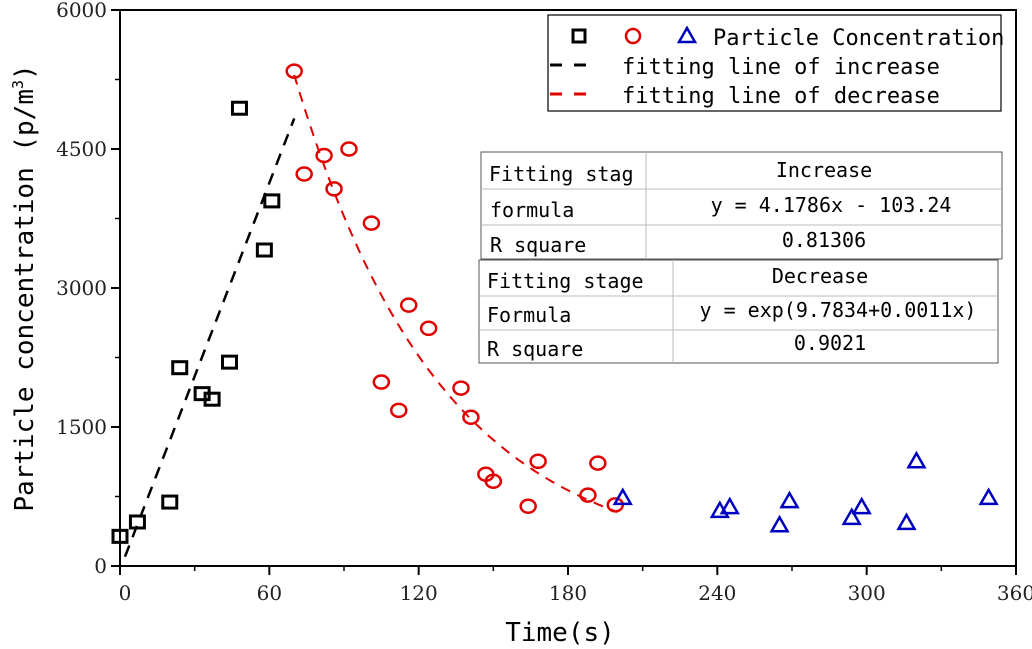  Describe the element at coordinates (419, 593) in the screenshot. I see `x-tick-label: 120` at that location.